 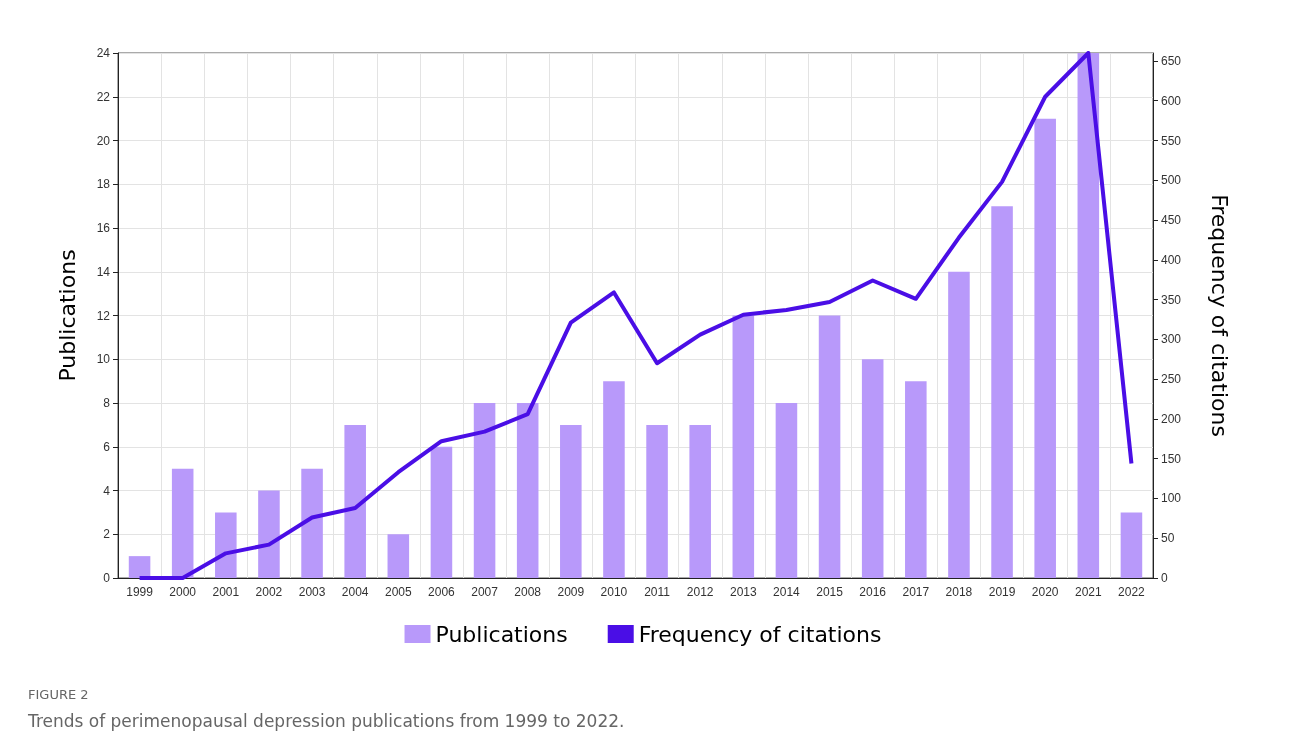 I want to click on caption: FIGURE 2, so click(x=58, y=694).